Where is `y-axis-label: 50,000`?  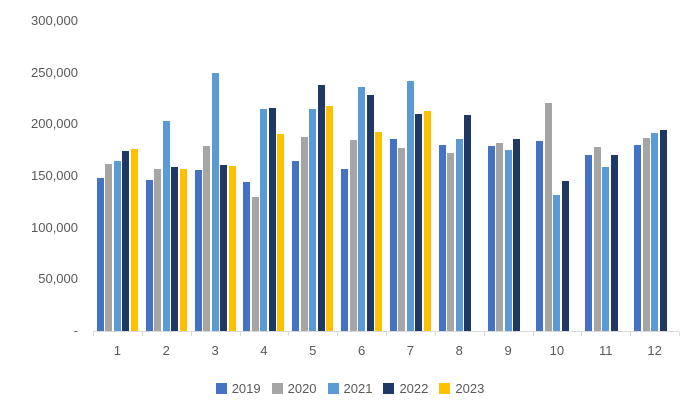
y-axis-label: 50,000 is located at coordinates (58, 279).